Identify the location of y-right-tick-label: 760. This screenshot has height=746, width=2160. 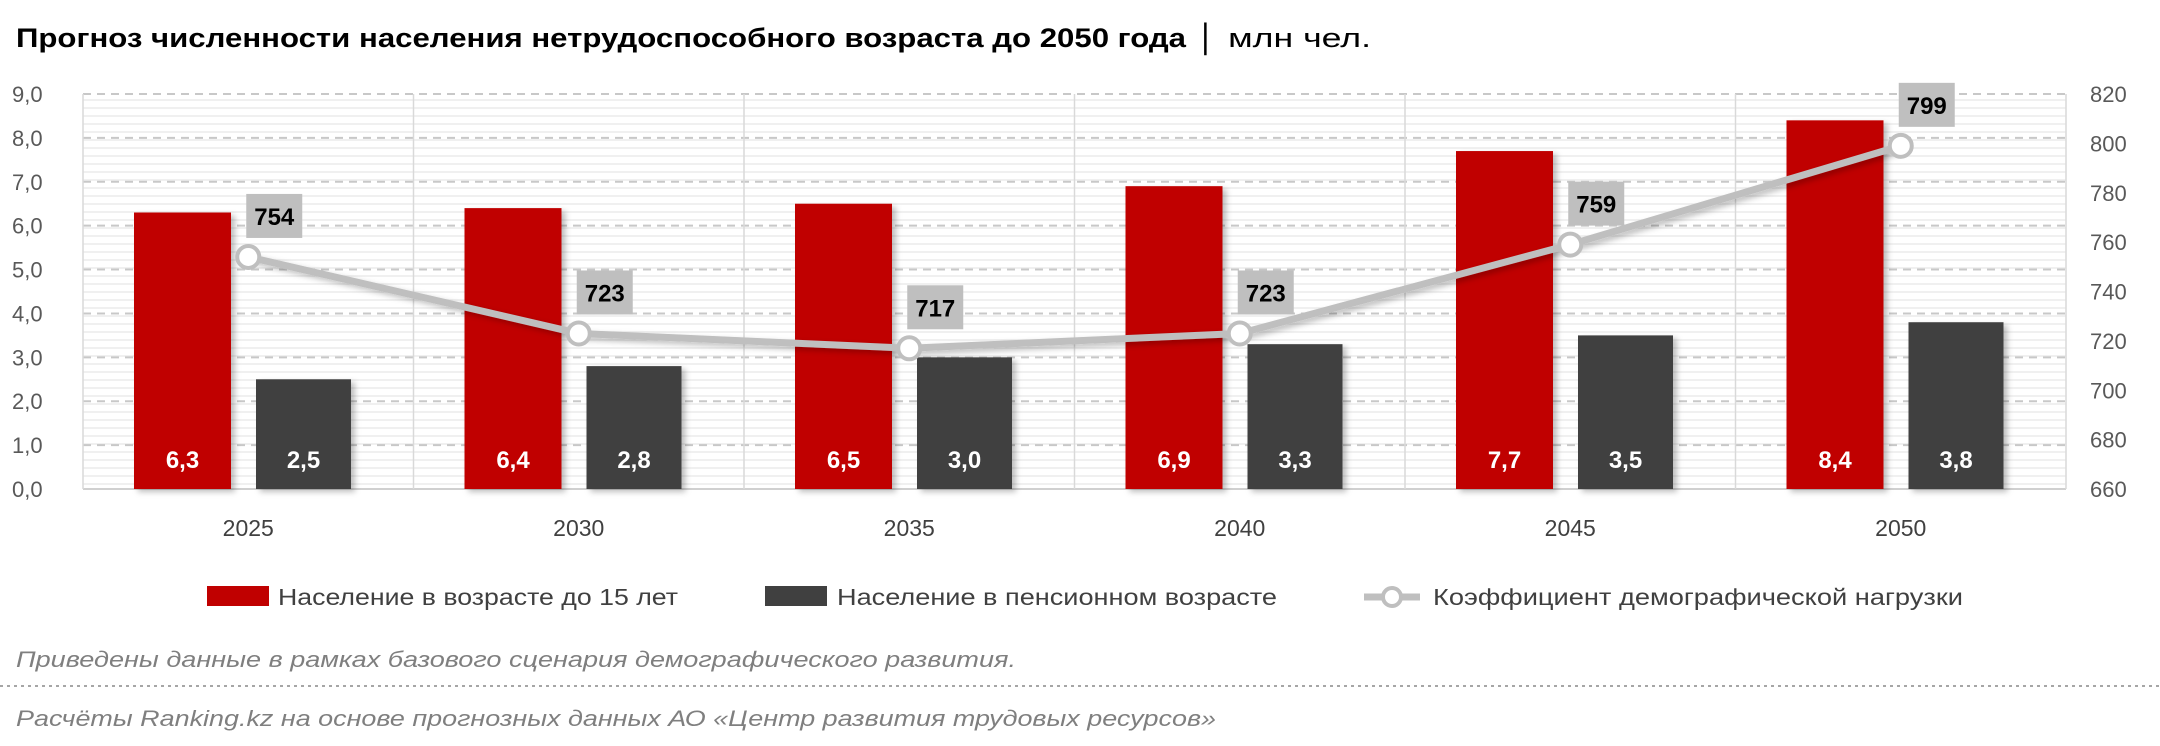
(2108, 242).